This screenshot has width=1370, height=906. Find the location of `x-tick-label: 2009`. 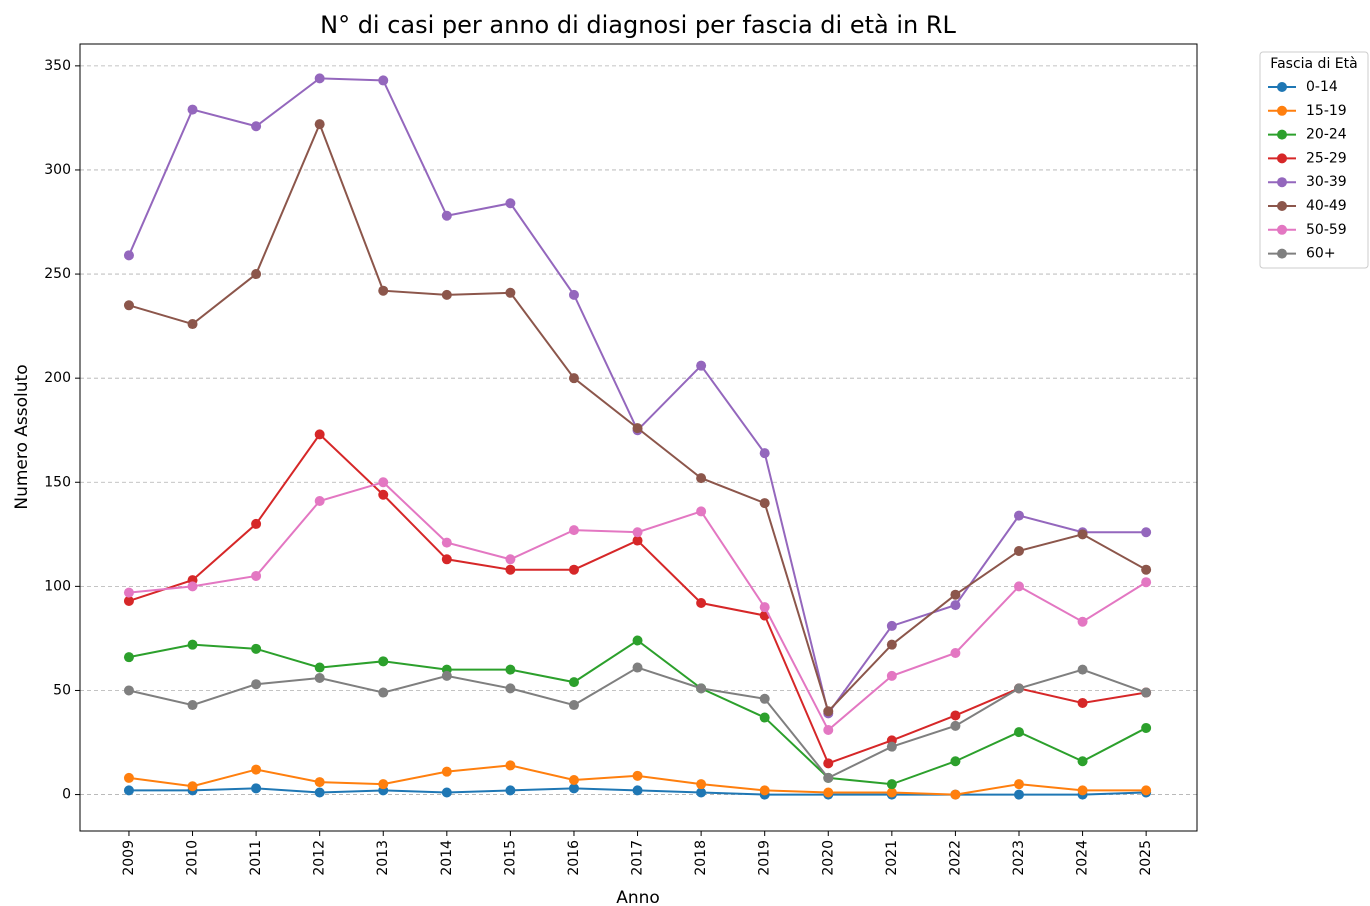

x-tick-label: 2009 is located at coordinates (129, 858).